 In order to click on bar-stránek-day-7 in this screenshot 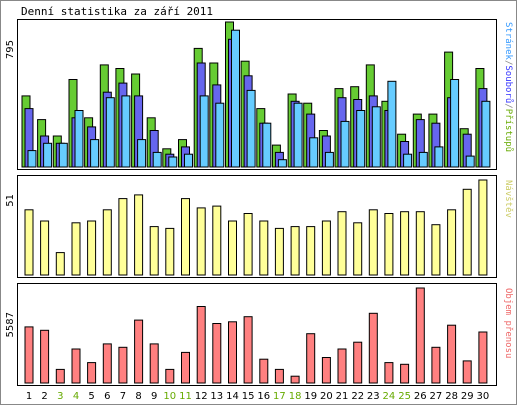, I will do `click(126, 131)`.